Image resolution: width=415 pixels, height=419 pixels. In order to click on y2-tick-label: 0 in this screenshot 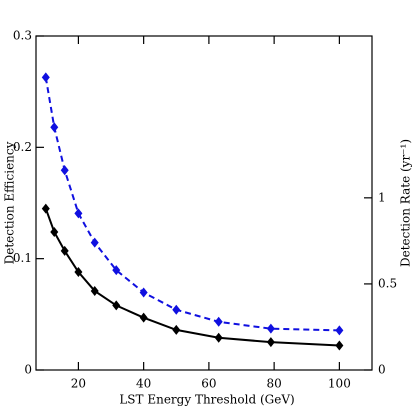, I will do `click(382, 370)`.